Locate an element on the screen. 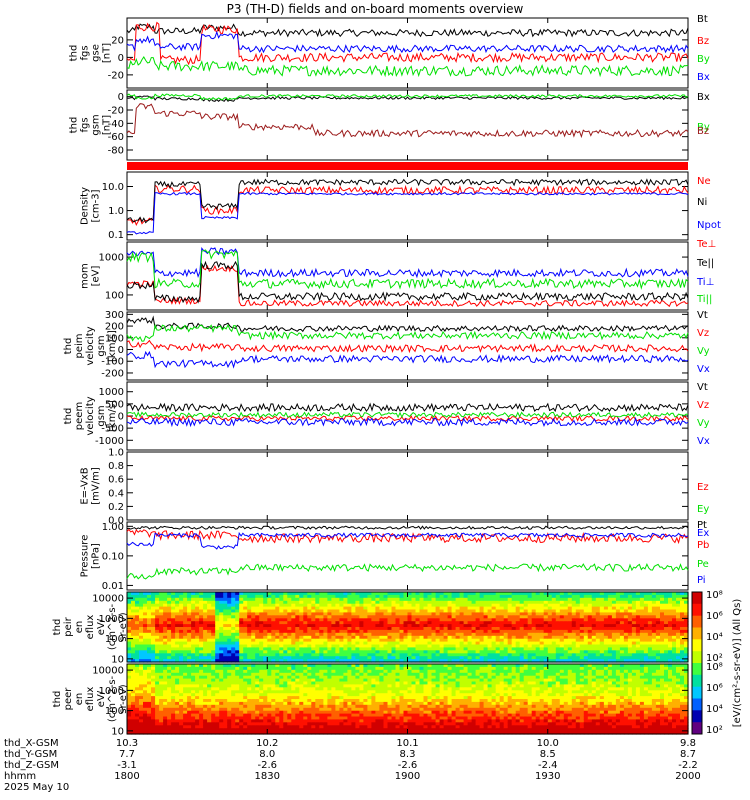  series-line-Bt is located at coordinates (407, 30).